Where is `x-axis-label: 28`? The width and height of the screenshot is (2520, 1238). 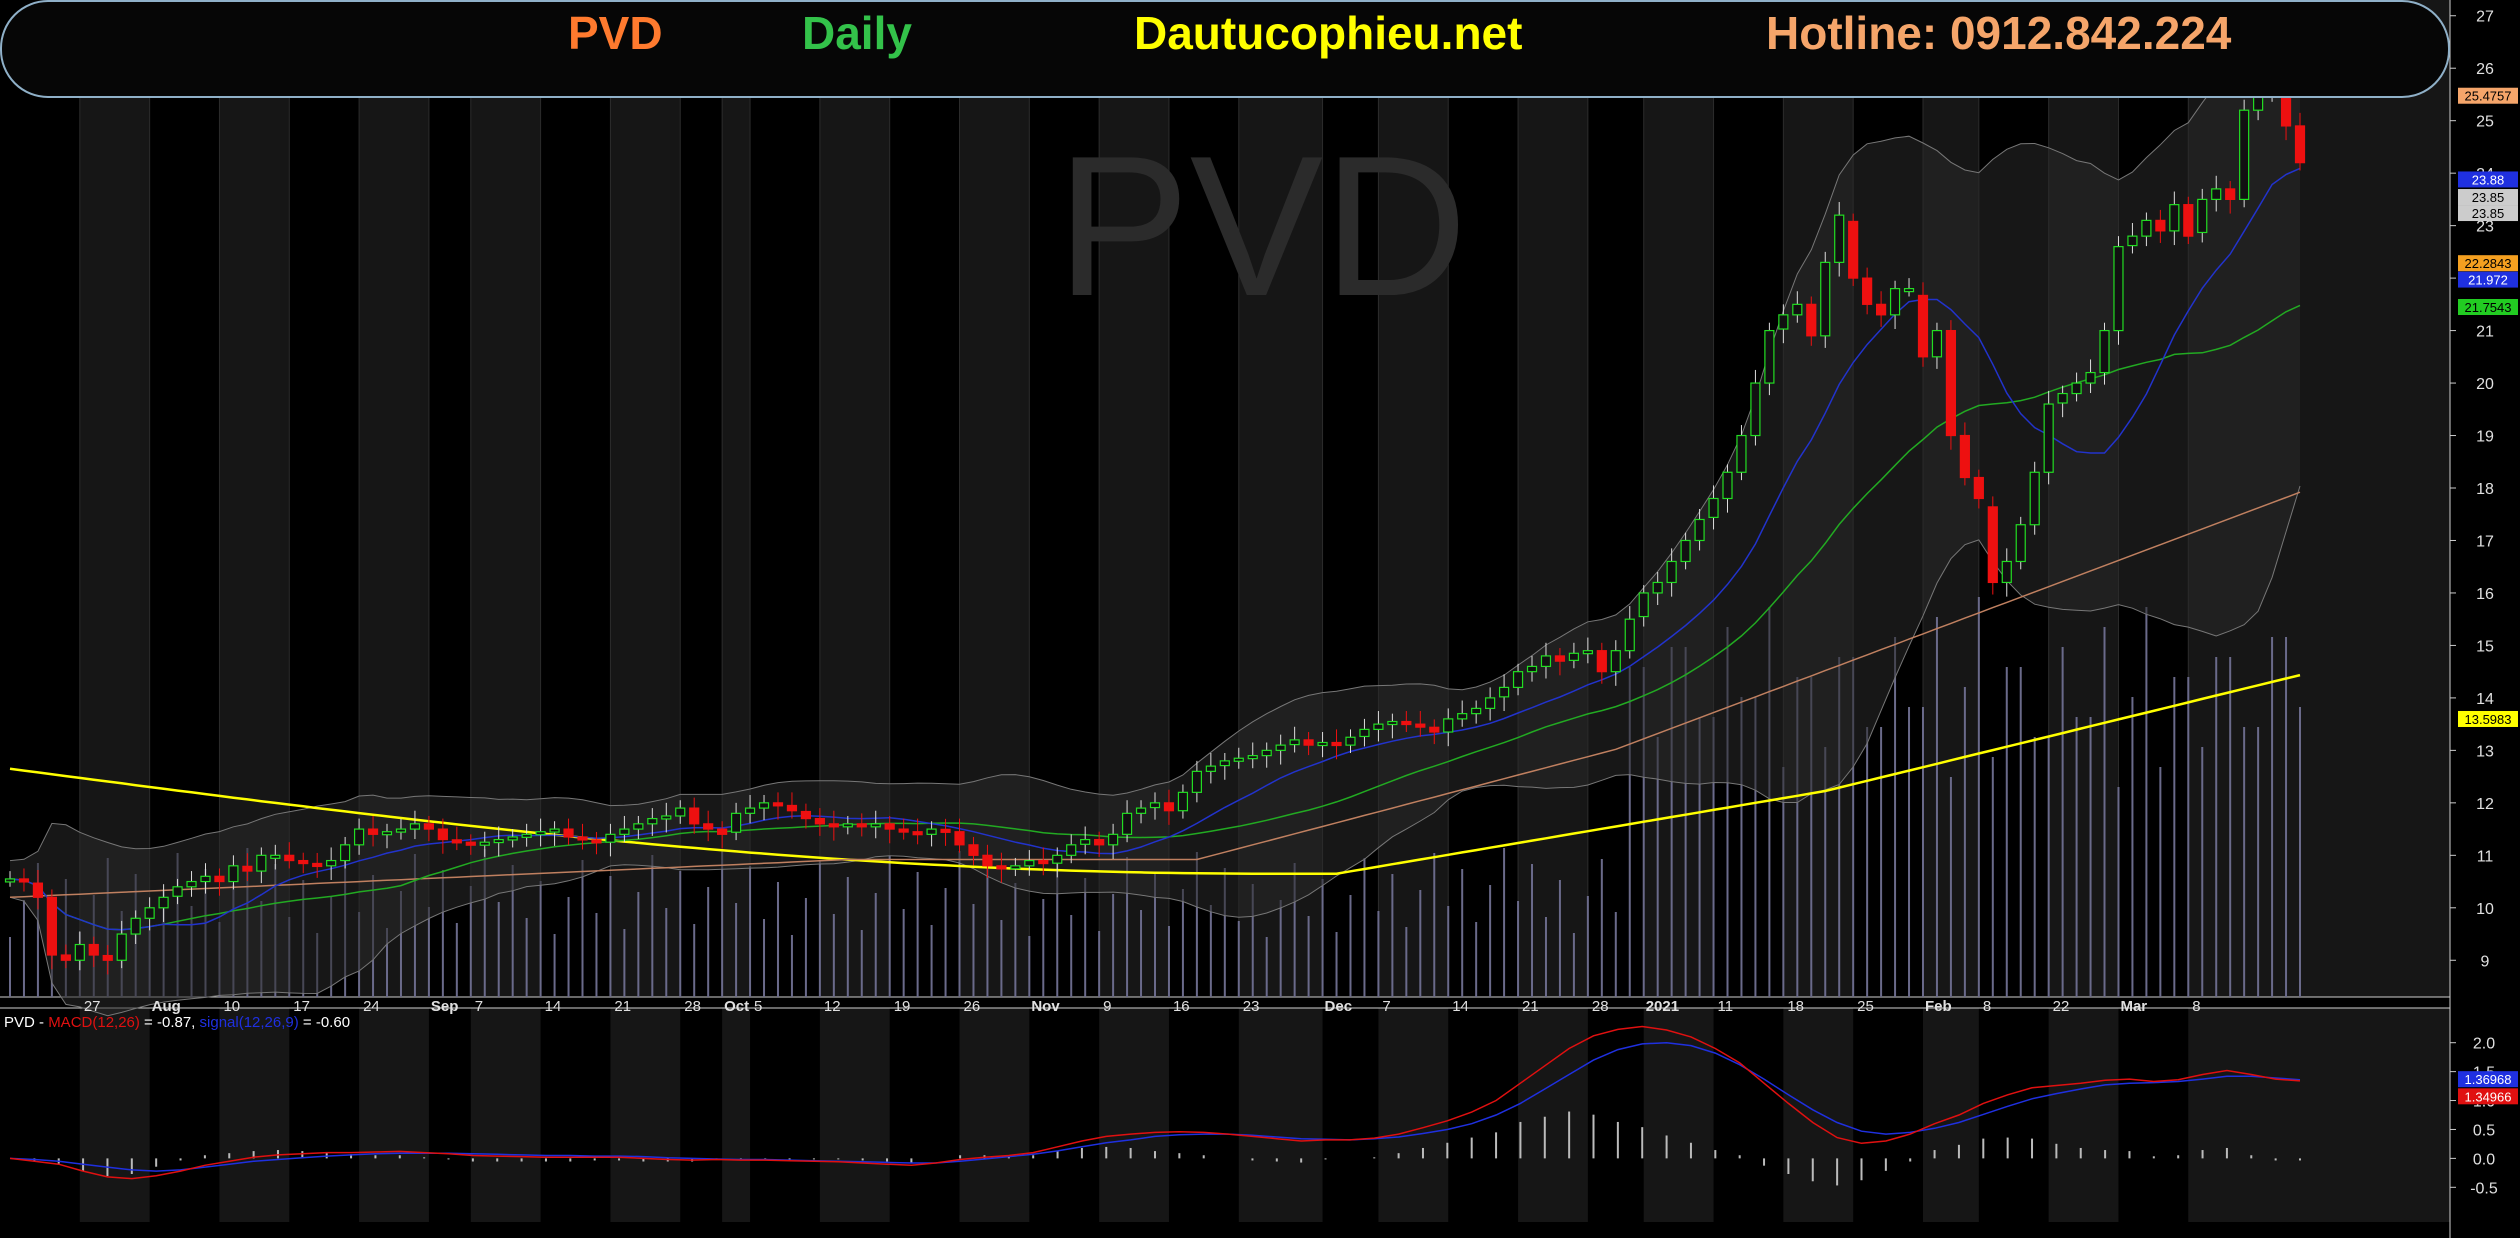 x-axis-label: 28 is located at coordinates (692, 1006).